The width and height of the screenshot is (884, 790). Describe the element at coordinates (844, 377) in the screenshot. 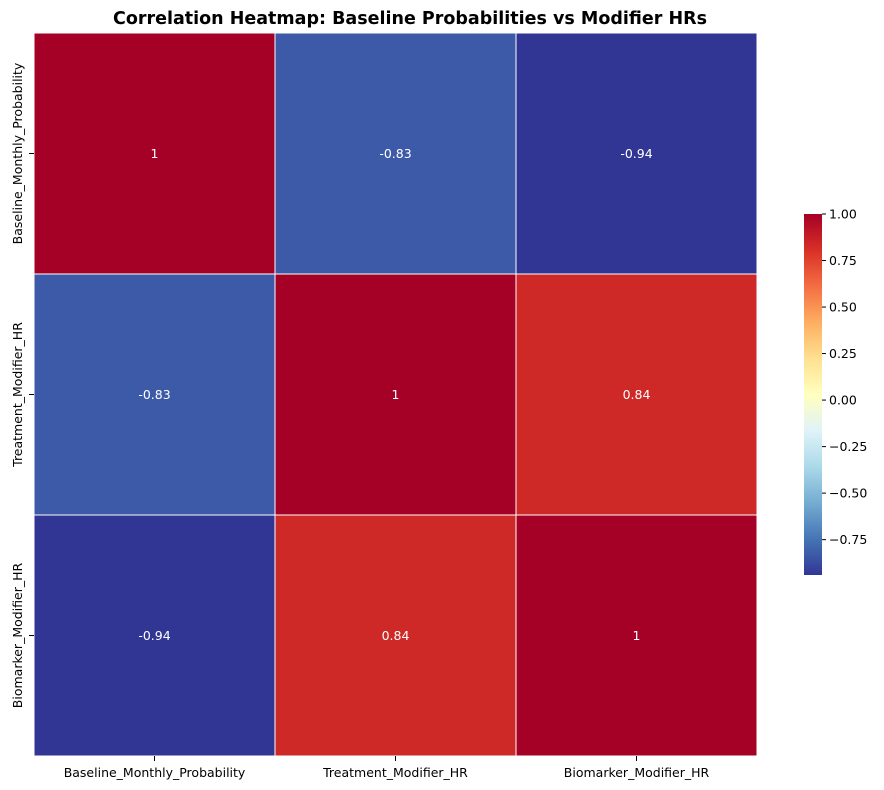

I see `colorbar-ticks: 1.00 0.75 0.50 0.25 0.00 −0.25 −0.50 −0.75` at that location.